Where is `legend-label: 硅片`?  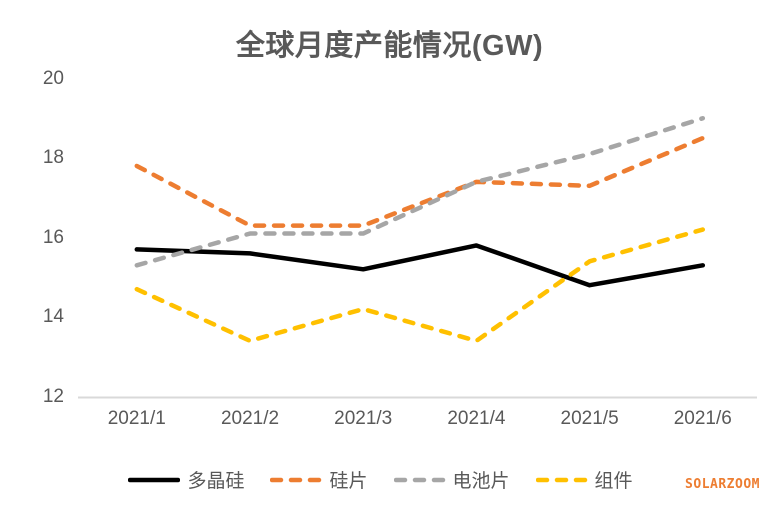
legend-label: 硅片 is located at coordinates (348, 481).